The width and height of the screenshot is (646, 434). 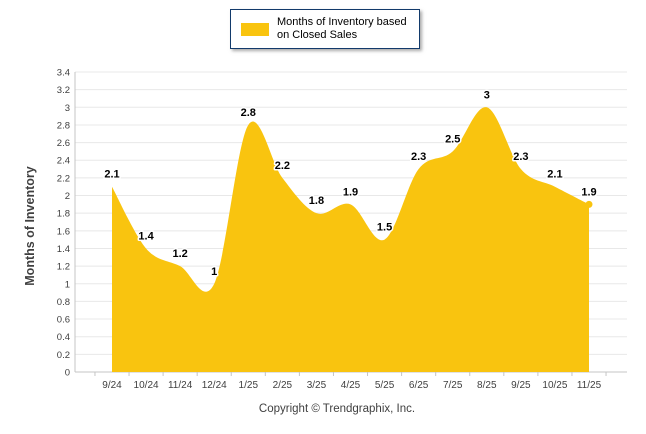 What do you see at coordinates (63, 125) in the screenshot?
I see `y-tick-label: 2.8` at bounding box center [63, 125].